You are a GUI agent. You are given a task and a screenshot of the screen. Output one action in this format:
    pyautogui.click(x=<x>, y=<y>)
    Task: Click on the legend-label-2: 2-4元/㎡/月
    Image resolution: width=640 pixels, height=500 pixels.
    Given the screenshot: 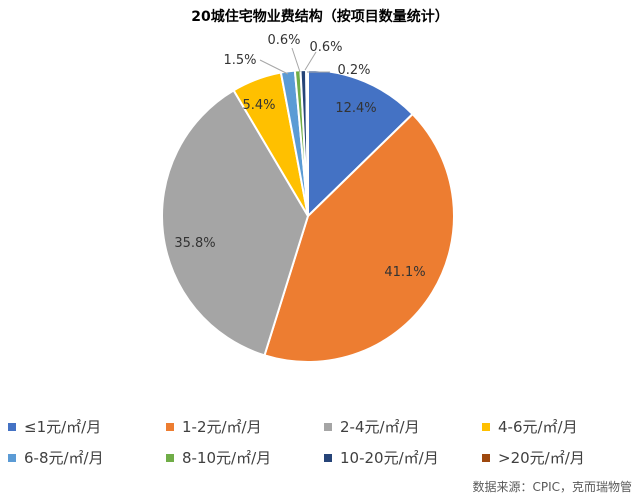 What is the action you would take?
    pyautogui.click(x=380, y=427)
    